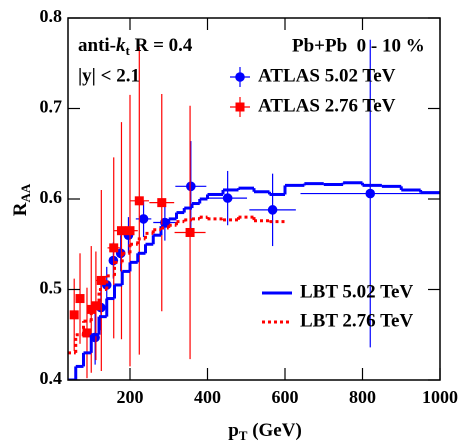 The height and width of the screenshot is (448, 463). I want to click on y-axis-label: RAA, so click(21, 199).